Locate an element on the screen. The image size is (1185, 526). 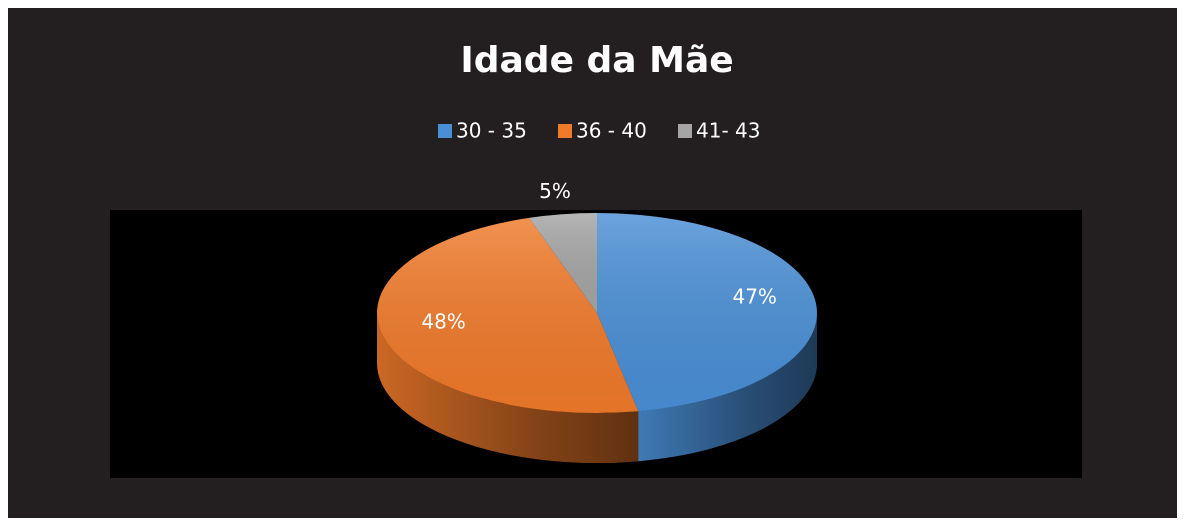
data-label: 48% is located at coordinates (443, 321).